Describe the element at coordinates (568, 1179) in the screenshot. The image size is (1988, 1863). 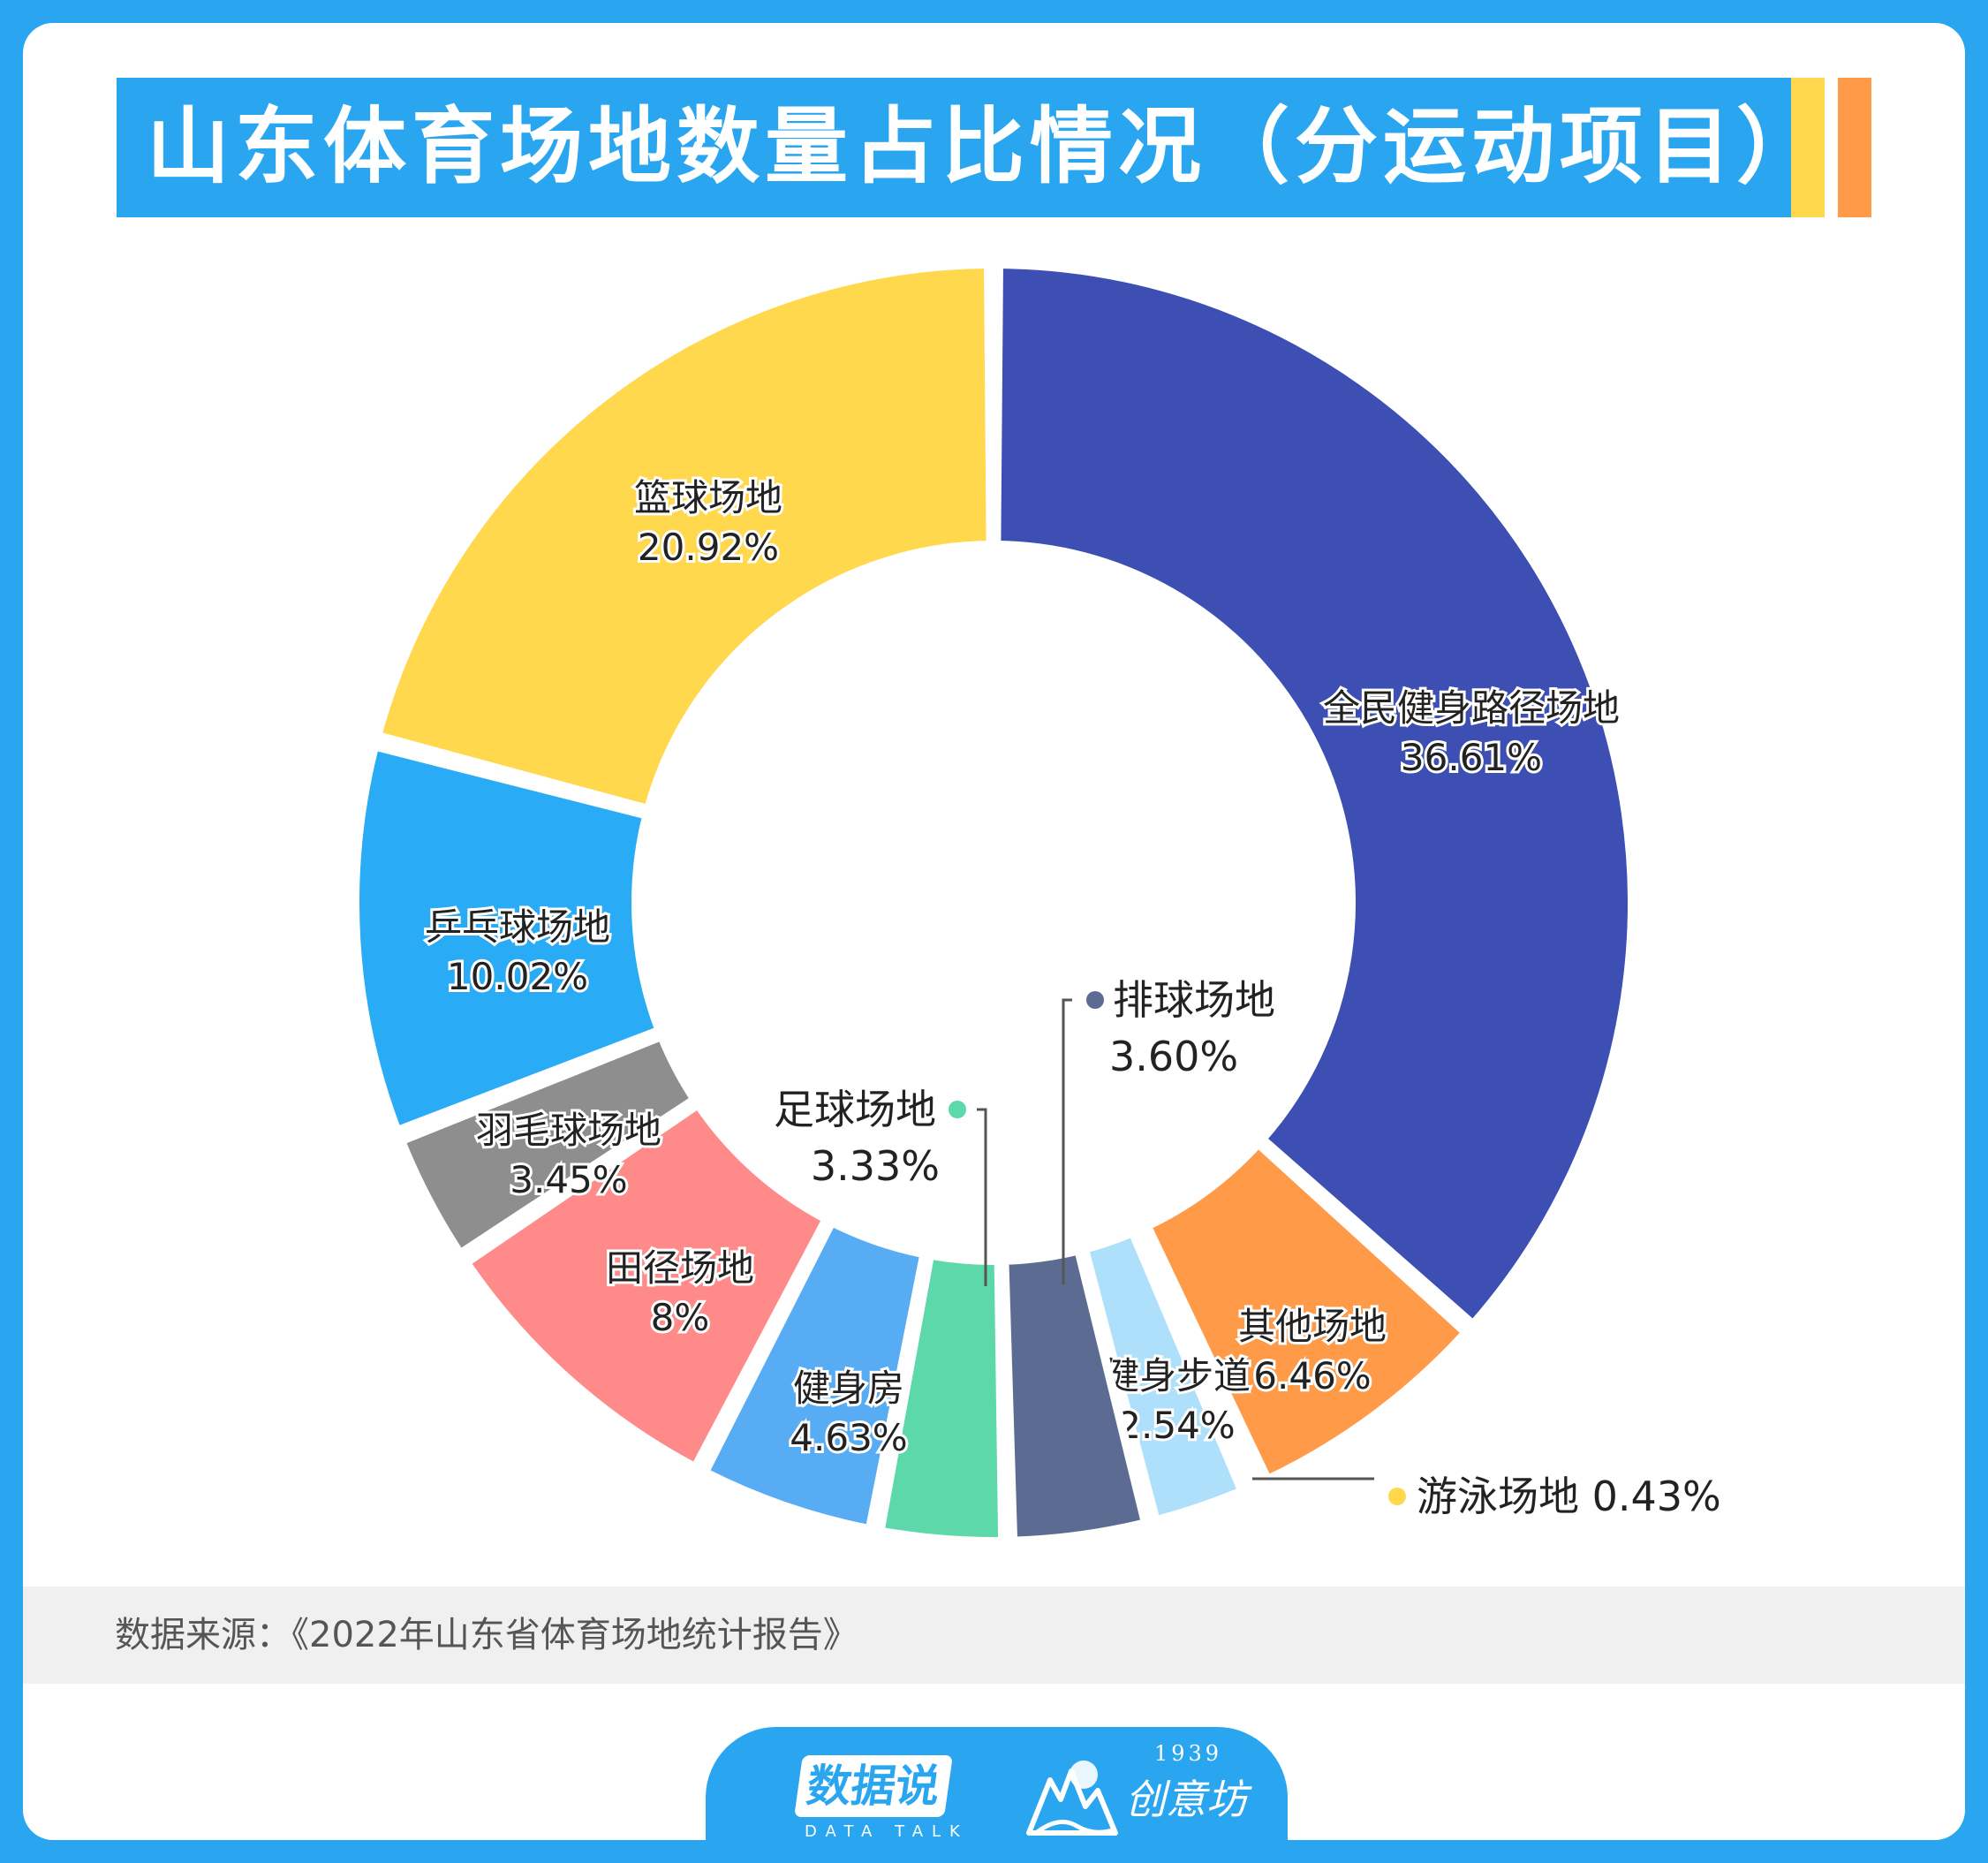
I see `slice-value-羽毛球场地: 3.45%` at that location.